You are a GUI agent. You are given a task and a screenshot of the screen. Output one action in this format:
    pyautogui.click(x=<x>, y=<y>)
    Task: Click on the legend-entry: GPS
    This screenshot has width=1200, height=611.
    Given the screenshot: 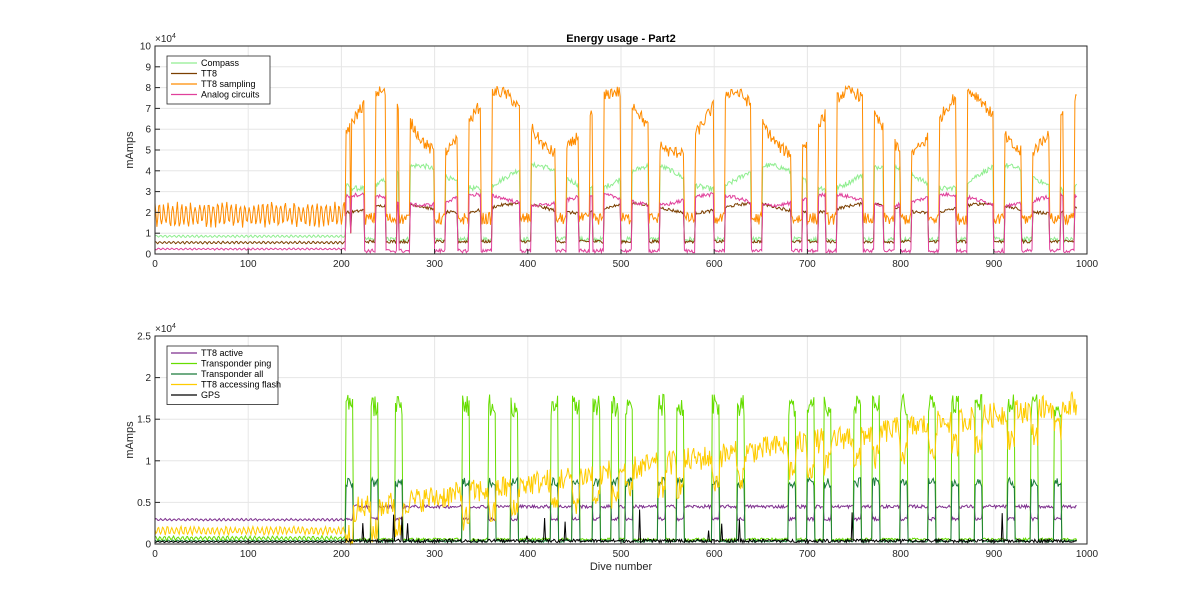 What is the action you would take?
    pyautogui.click(x=210, y=395)
    